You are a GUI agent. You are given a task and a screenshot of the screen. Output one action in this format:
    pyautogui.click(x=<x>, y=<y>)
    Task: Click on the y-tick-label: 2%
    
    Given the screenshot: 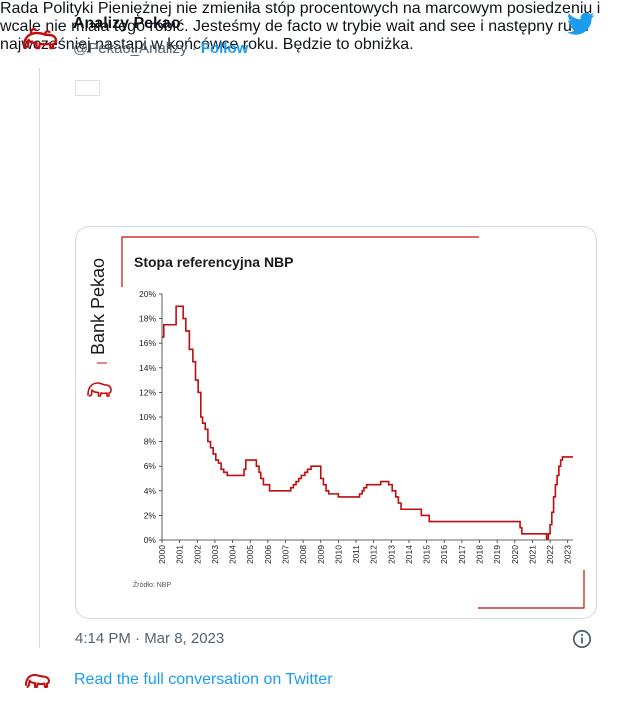 What is the action you would take?
    pyautogui.click(x=150, y=515)
    